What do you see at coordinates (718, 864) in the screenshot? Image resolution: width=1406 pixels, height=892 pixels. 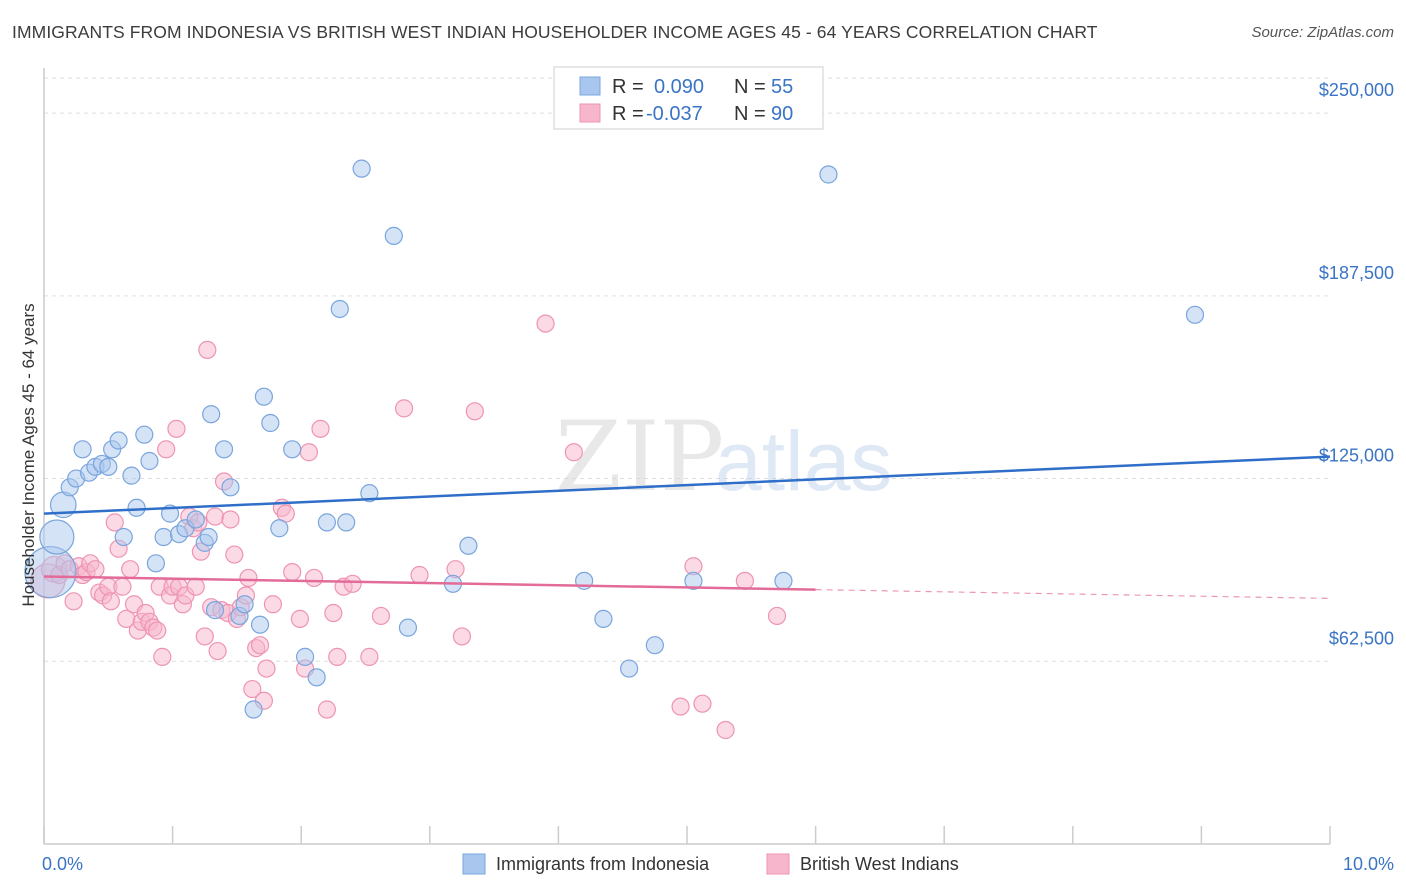 I see `x-tick-labels: 0.0% 10.0%` at bounding box center [718, 864].